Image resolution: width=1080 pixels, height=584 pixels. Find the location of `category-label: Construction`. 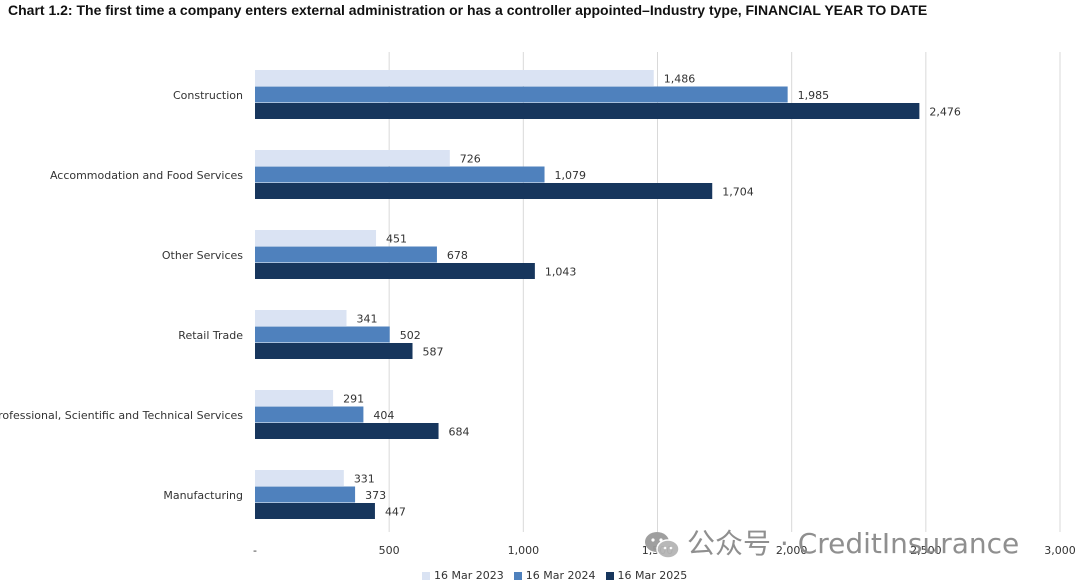

category-label: Construction is located at coordinates (208, 95).